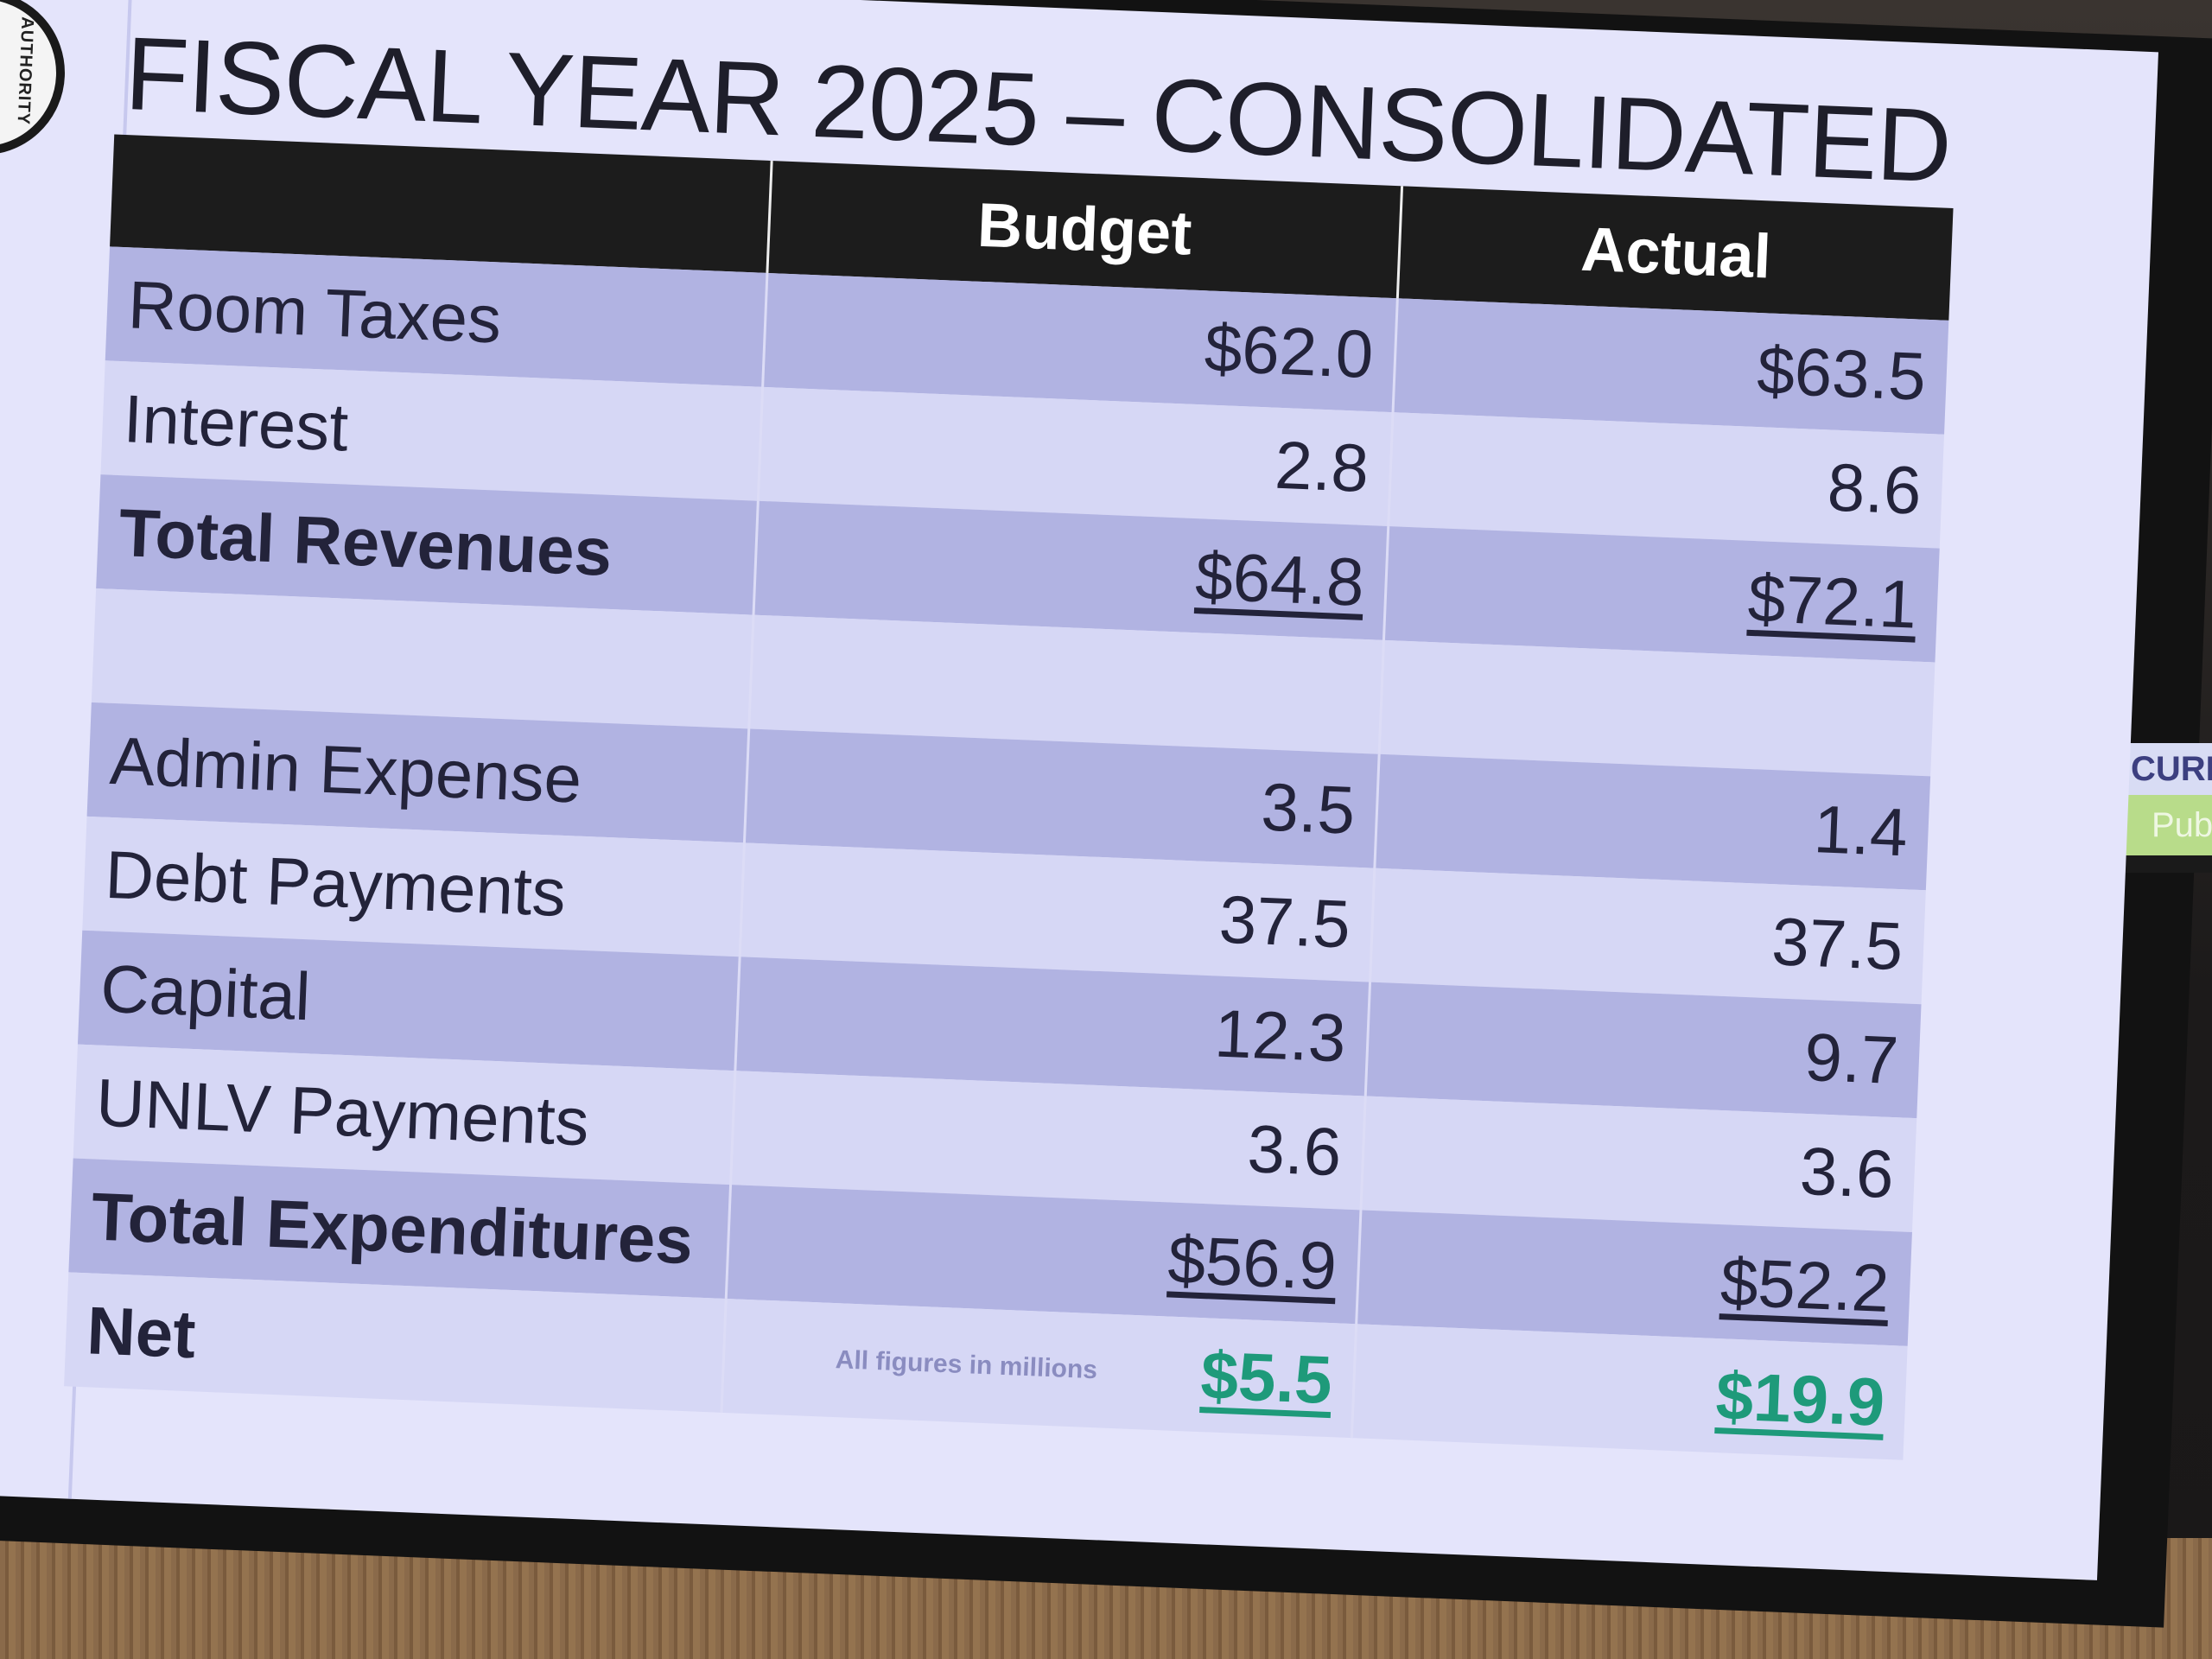 The width and height of the screenshot is (2212, 1659). I want to click on actual-value: $52.2, so click(1805, 1284).